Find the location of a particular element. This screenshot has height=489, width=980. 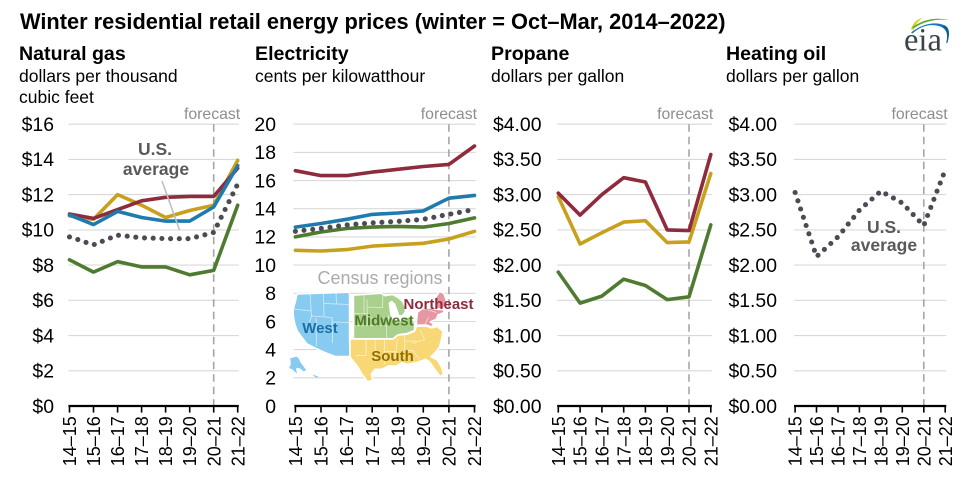

svg-text: 0 is located at coordinates (270, 407).